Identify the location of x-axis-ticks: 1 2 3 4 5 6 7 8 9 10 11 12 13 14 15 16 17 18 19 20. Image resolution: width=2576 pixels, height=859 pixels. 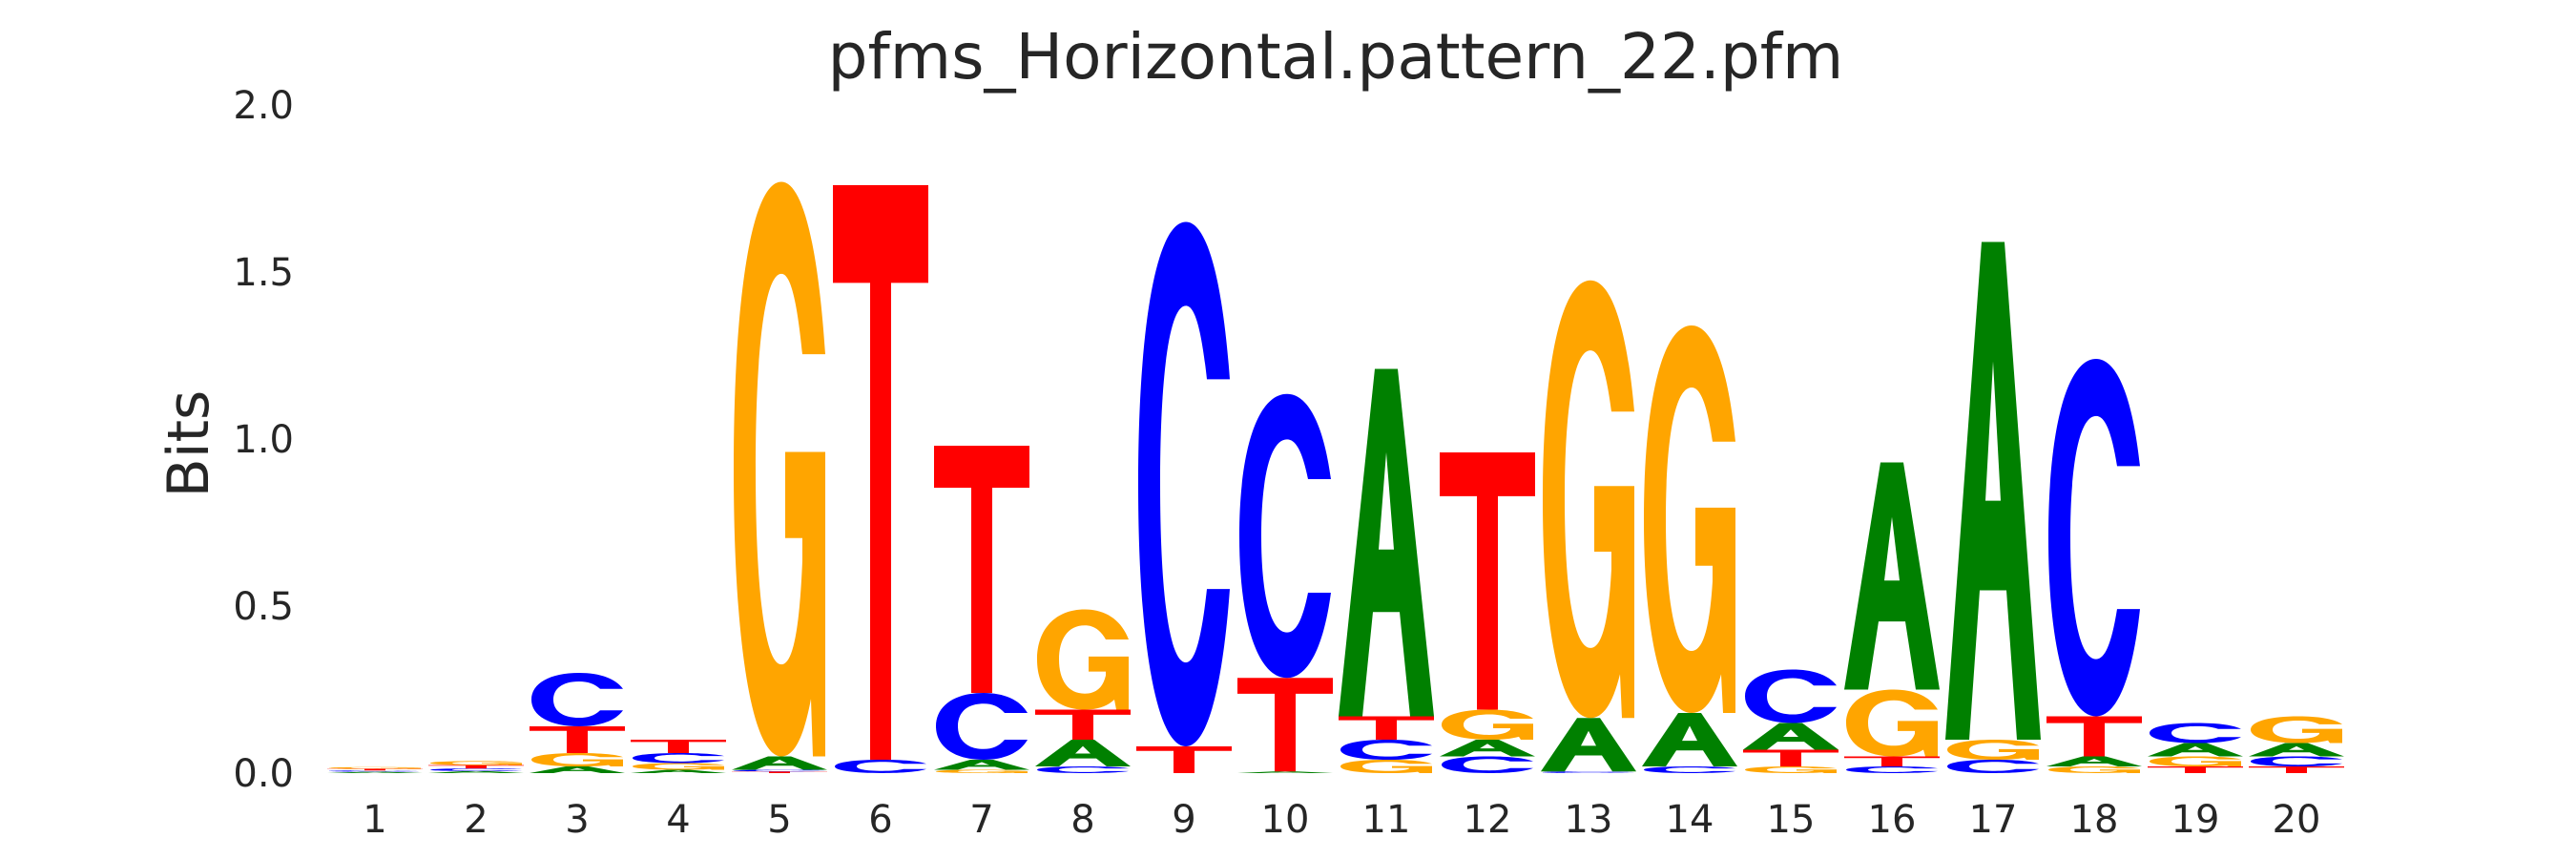
(1341, 820).